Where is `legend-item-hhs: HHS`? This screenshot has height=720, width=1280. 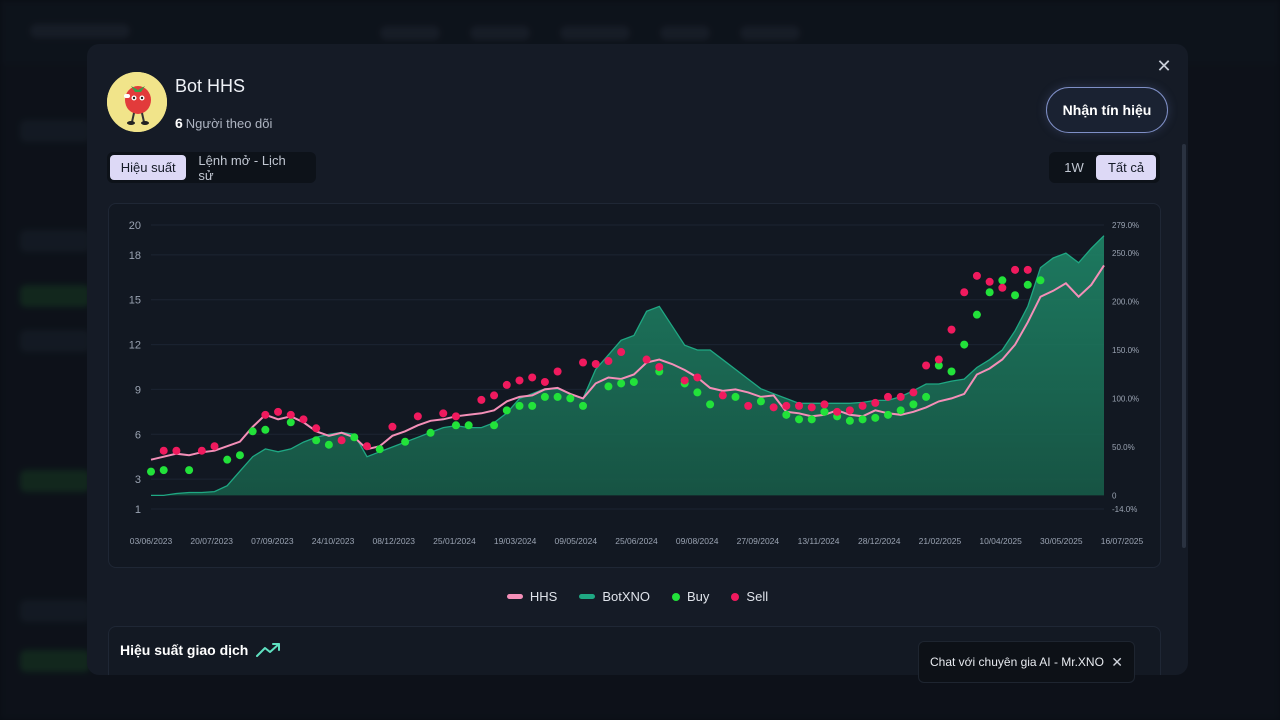
legend-item-hhs: HHS is located at coordinates (532, 596).